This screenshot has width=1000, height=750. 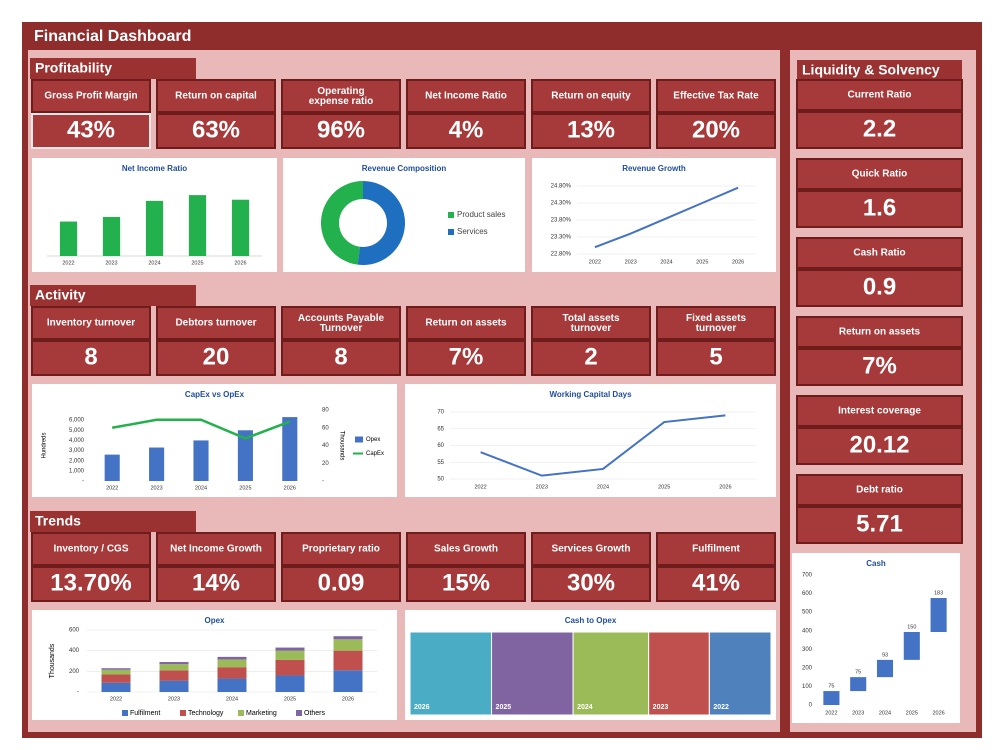 I want to click on legend-label: CapEx, so click(x=375, y=454).